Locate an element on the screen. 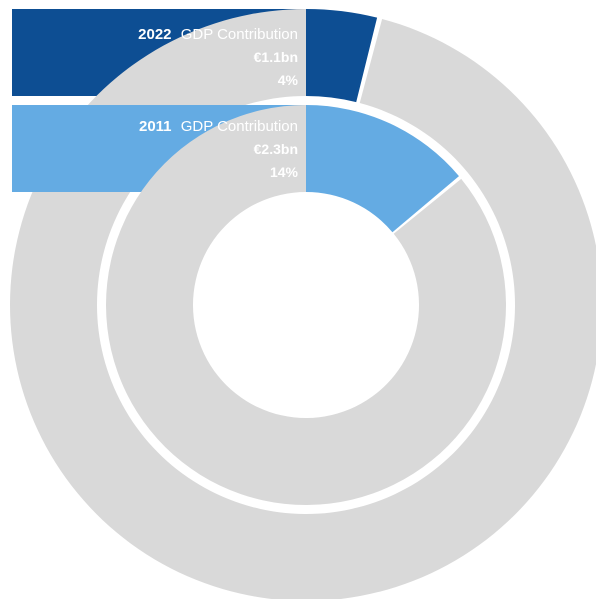 Image resolution: width=596 pixels, height=599 pixels. label-2022-text: GDP Contribution is located at coordinates (239, 34).